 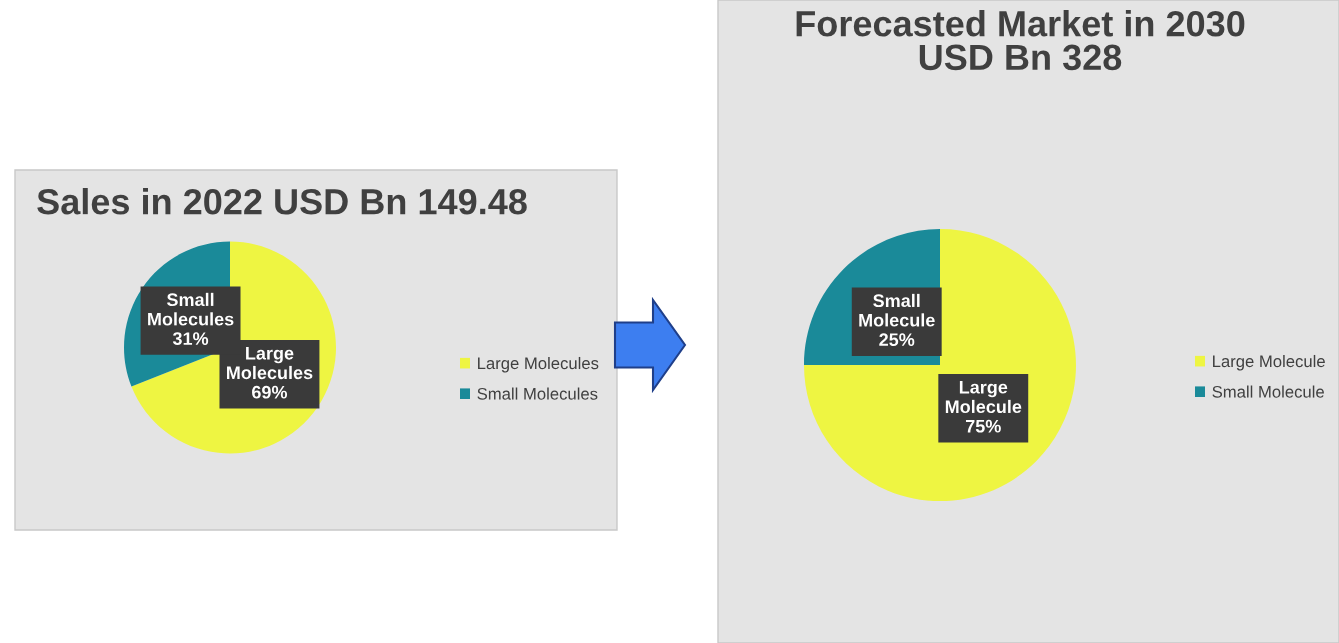 What do you see at coordinates (897, 310) in the screenshot?
I see `slice-label: Small Molecule` at bounding box center [897, 310].